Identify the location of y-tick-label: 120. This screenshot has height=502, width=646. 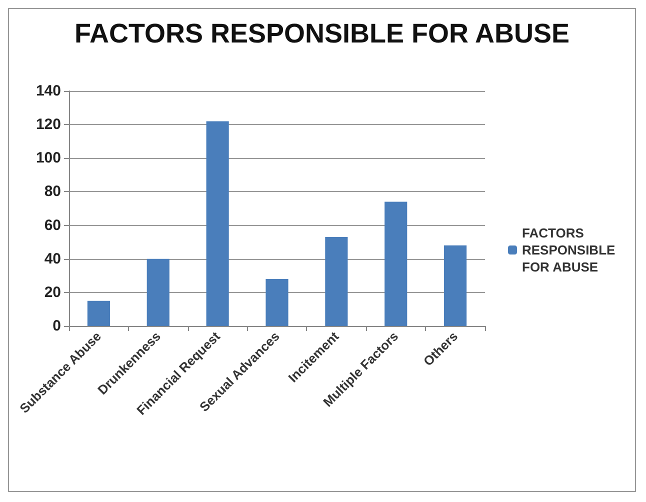
(48, 125).